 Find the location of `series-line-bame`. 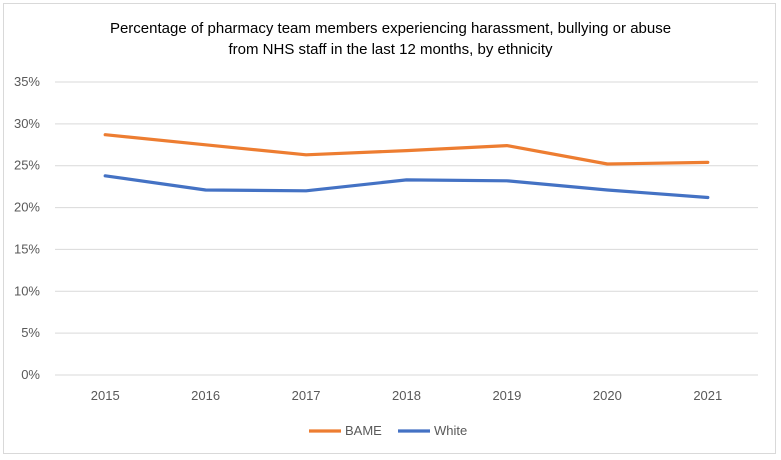

series-line-bame is located at coordinates (406, 149).